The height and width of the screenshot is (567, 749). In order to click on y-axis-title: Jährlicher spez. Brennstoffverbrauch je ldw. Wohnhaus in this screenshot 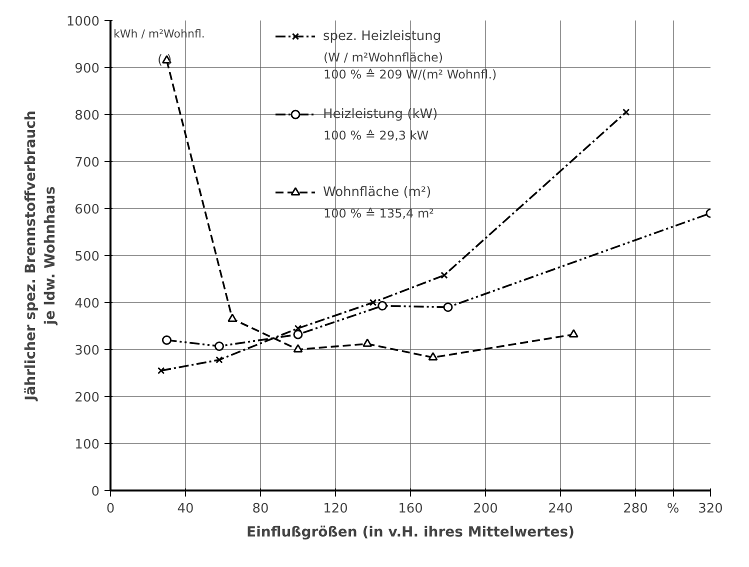, I will do `click(40, 256)`.